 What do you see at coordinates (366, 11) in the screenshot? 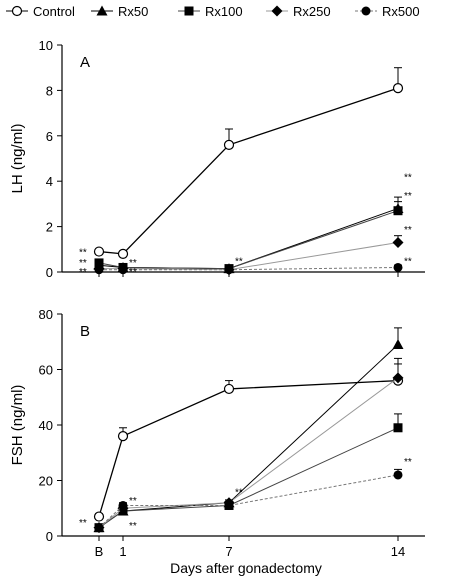
I see `legend-marker-rx500` at bounding box center [366, 11].